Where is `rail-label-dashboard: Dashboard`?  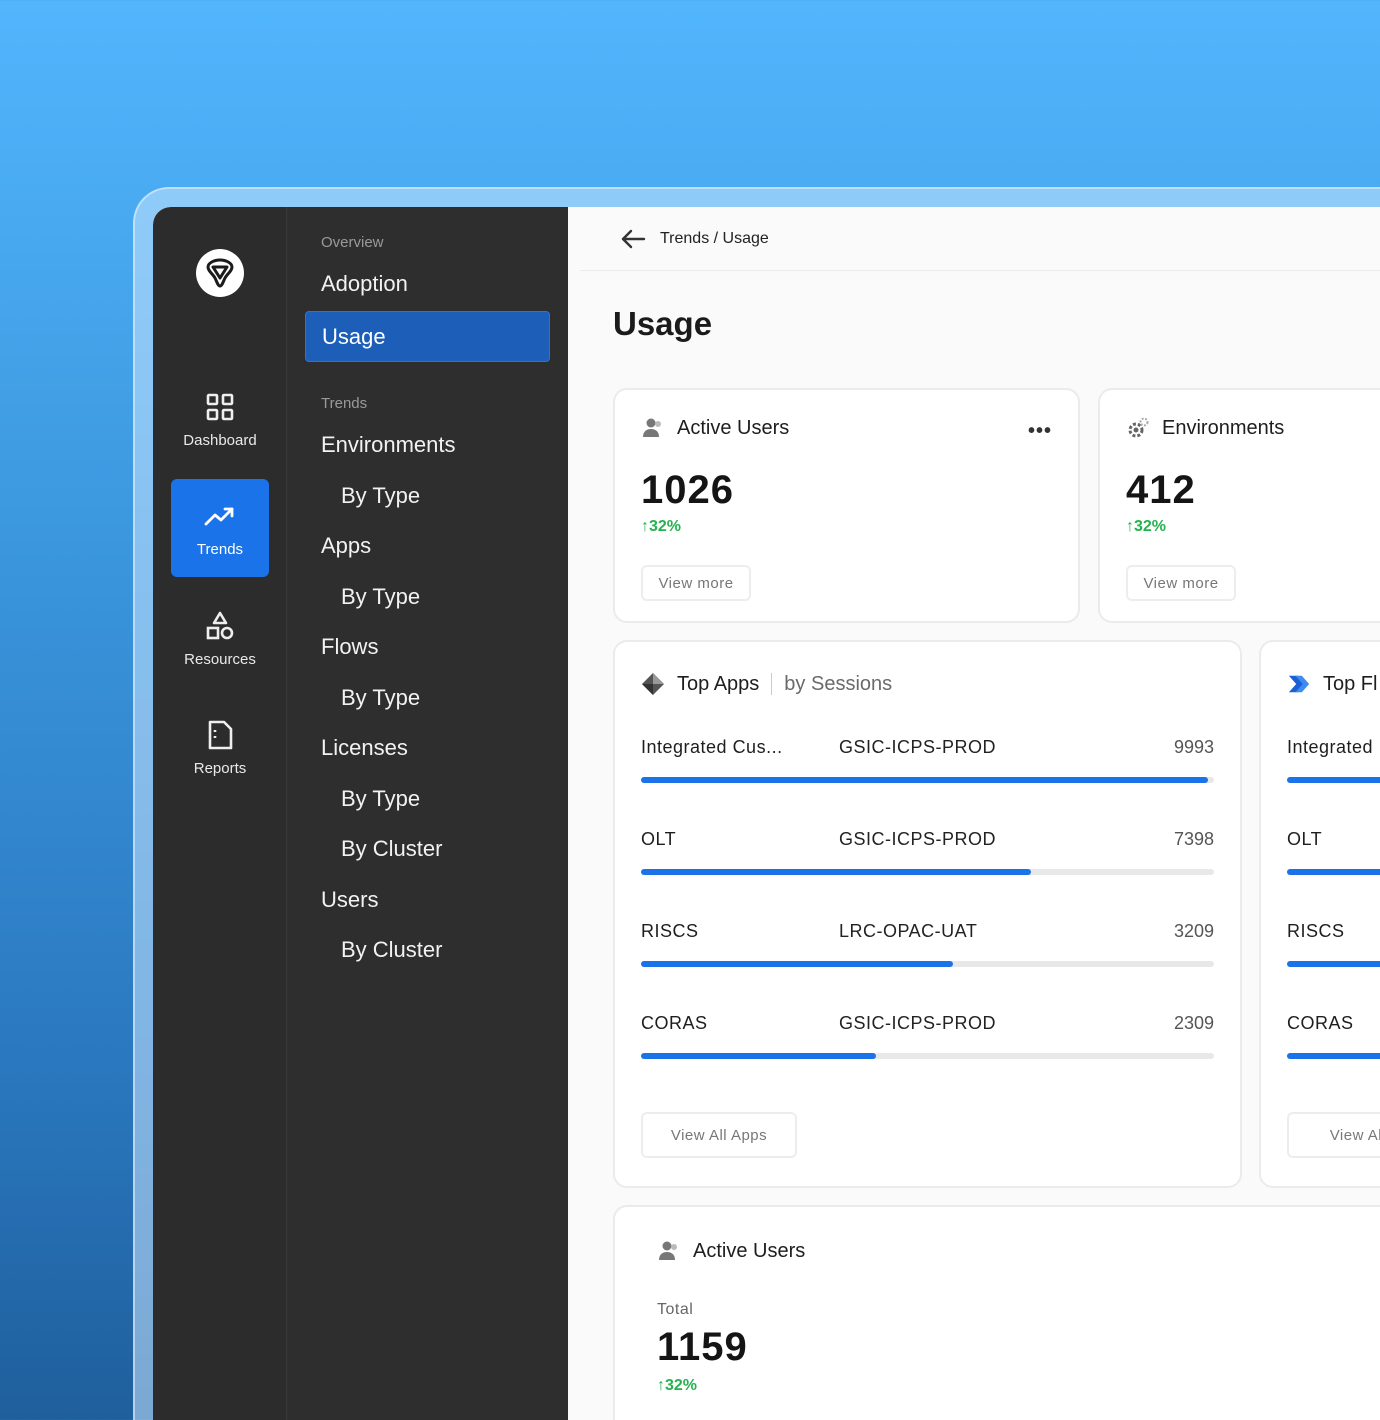
rail-label-dashboard: Dashboard is located at coordinates (220, 440).